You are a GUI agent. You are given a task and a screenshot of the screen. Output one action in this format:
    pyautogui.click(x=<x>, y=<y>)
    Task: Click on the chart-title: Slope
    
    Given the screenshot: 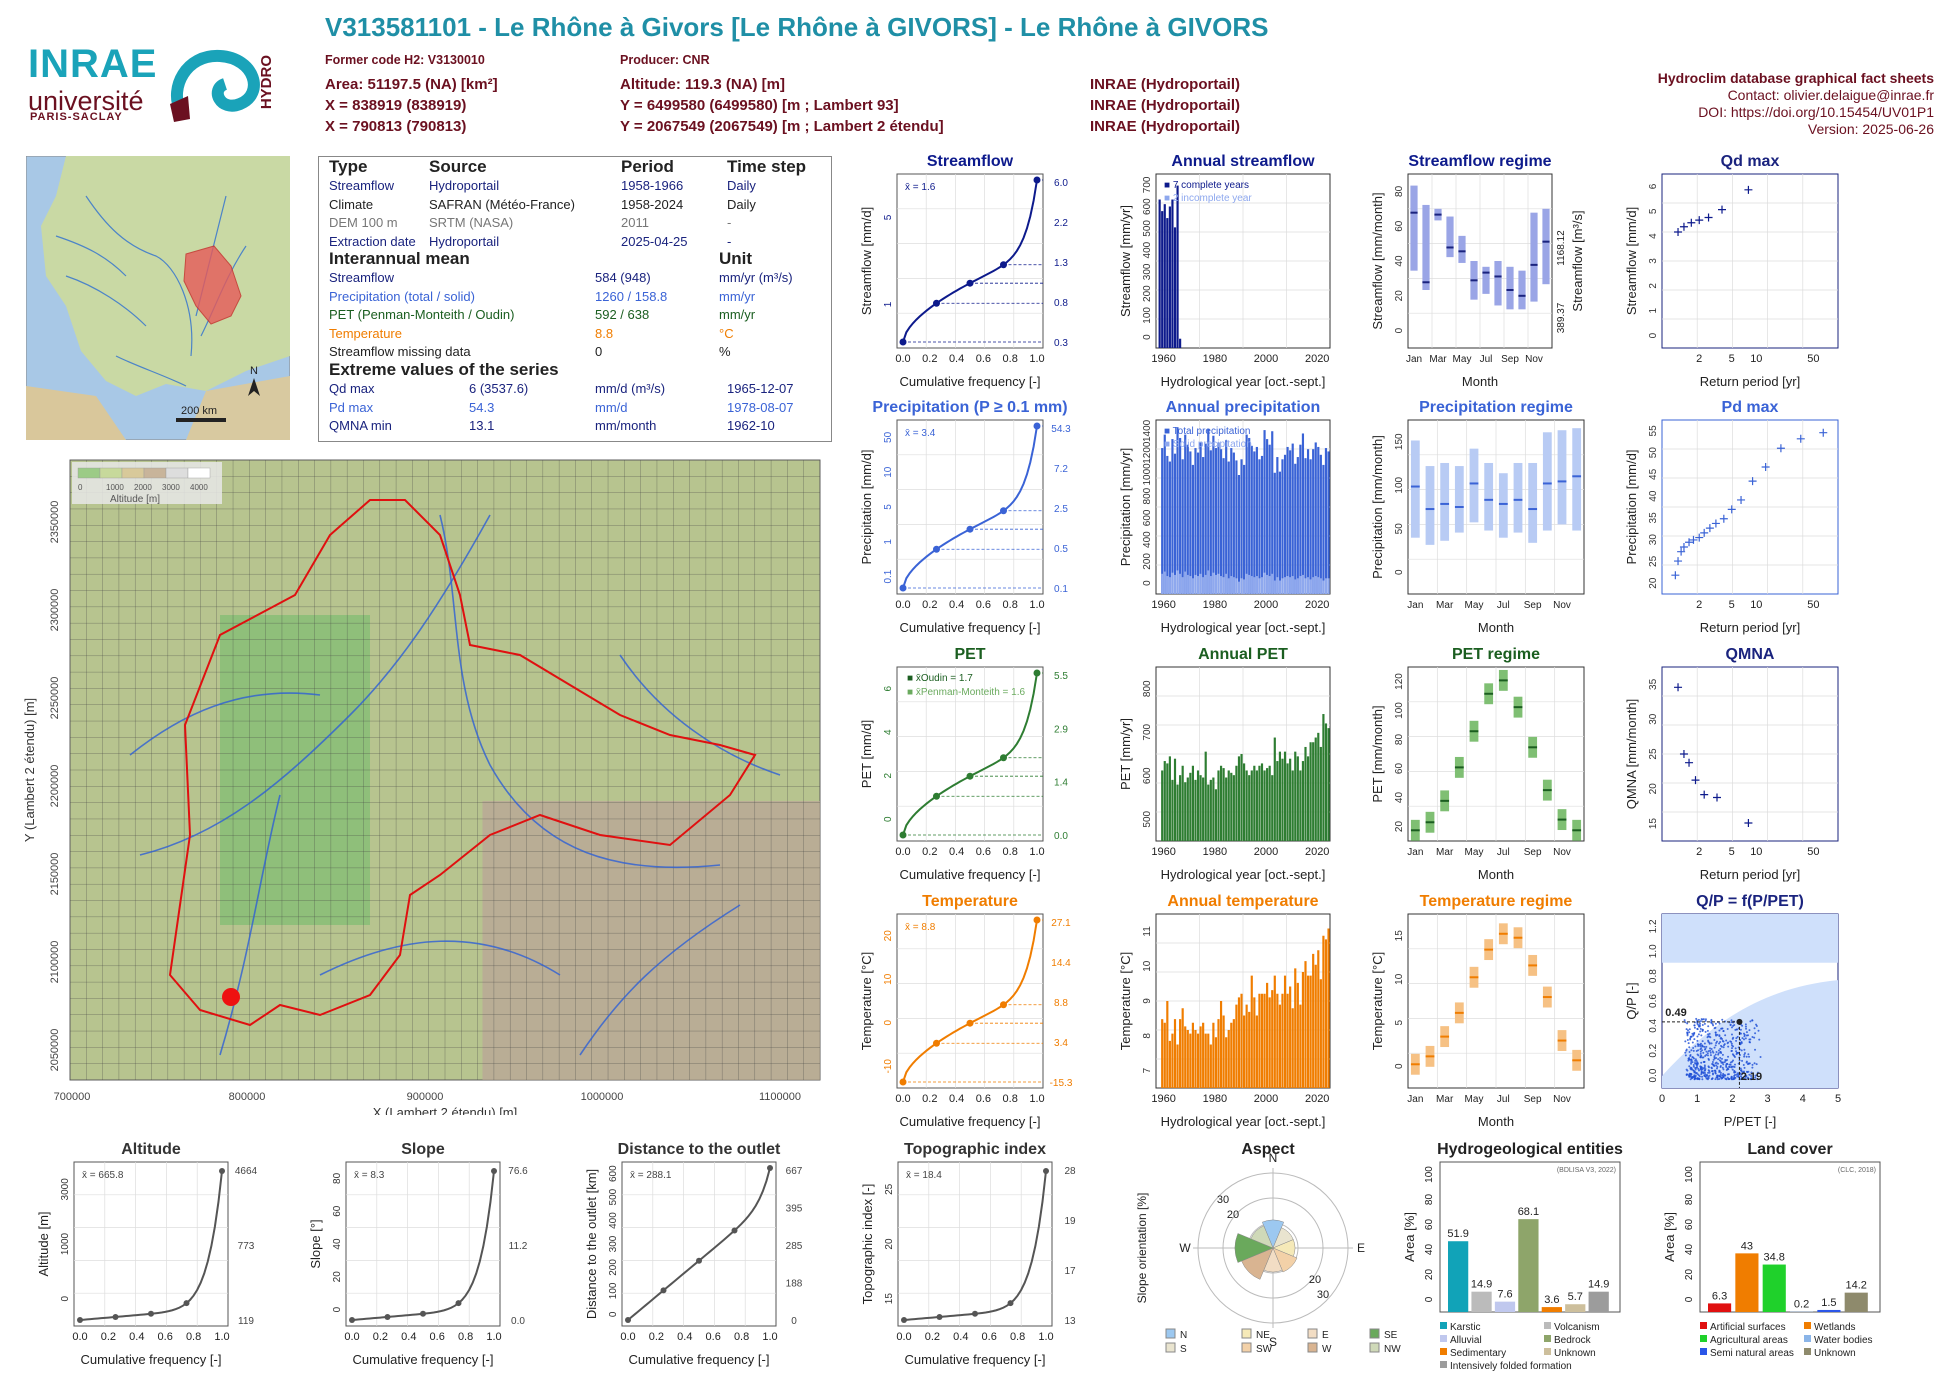 What is the action you would take?
    pyautogui.click(x=423, y=1149)
    